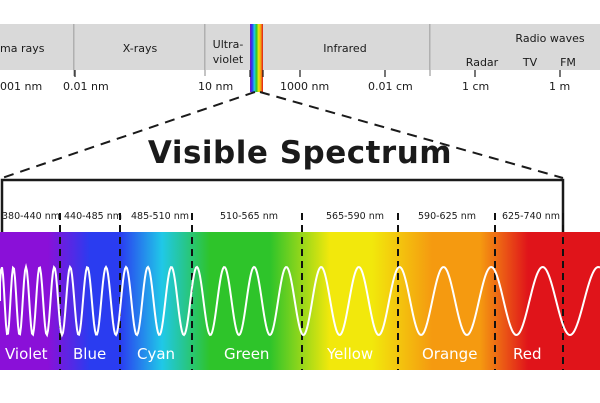  I want to click on label-ultraviolet: Ultra- violet, so click(228, 52).